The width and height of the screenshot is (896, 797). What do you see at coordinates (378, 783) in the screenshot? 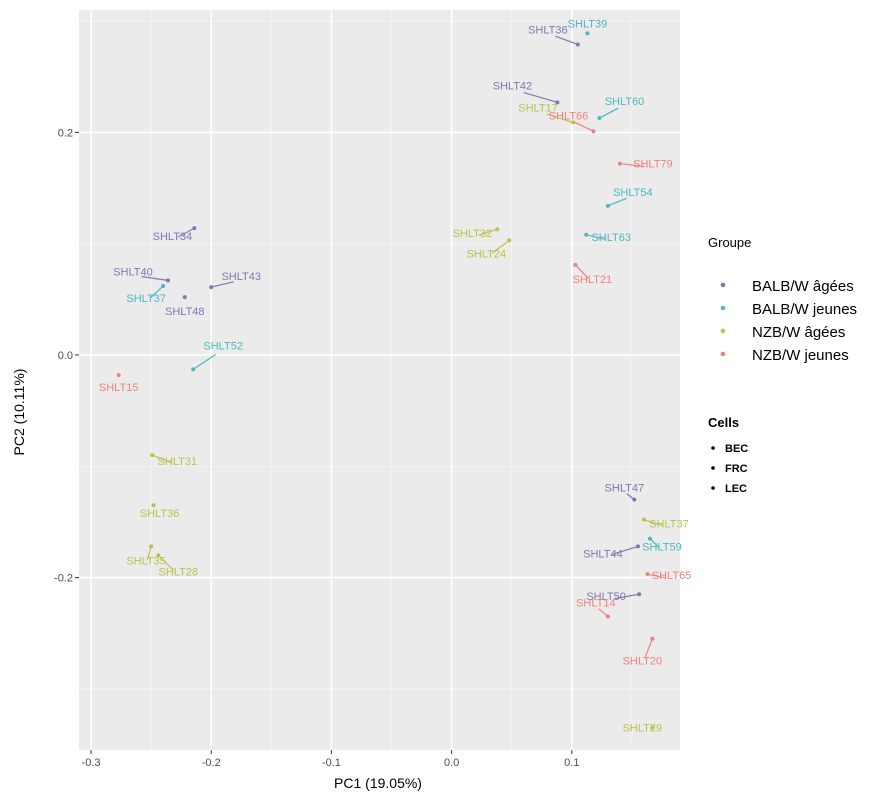
I see `x-axis-title: PC1 (19.05%)` at bounding box center [378, 783].